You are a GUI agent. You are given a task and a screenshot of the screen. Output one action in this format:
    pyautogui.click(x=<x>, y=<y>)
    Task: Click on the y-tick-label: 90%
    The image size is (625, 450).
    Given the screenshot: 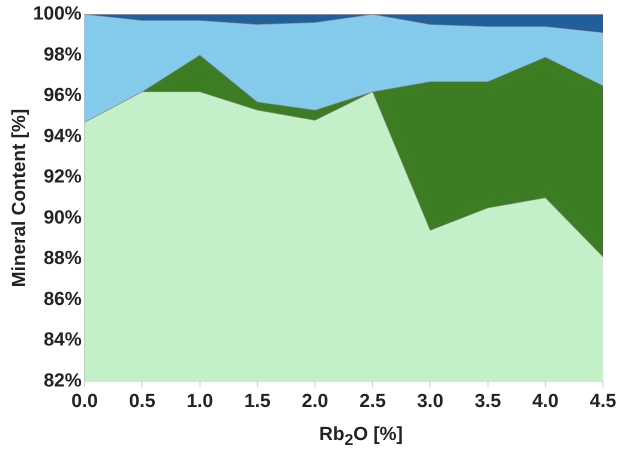 What is the action you would take?
    pyautogui.click(x=63, y=217)
    